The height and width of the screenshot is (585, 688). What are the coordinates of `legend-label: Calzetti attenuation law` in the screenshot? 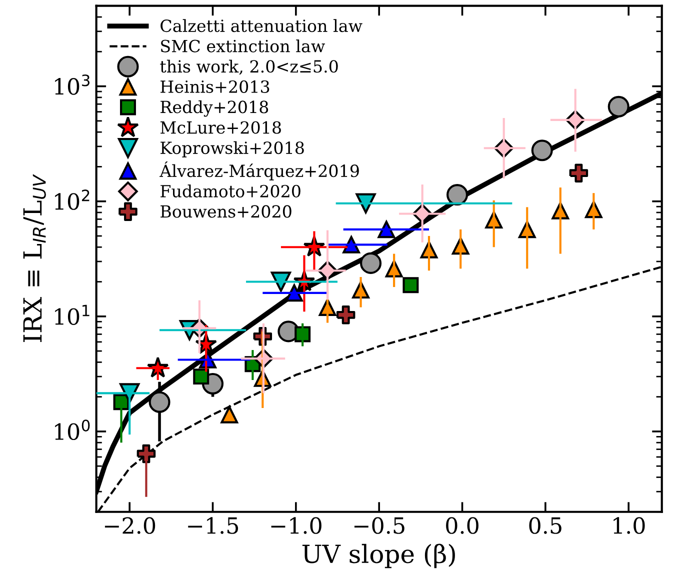 It's located at (261, 25).